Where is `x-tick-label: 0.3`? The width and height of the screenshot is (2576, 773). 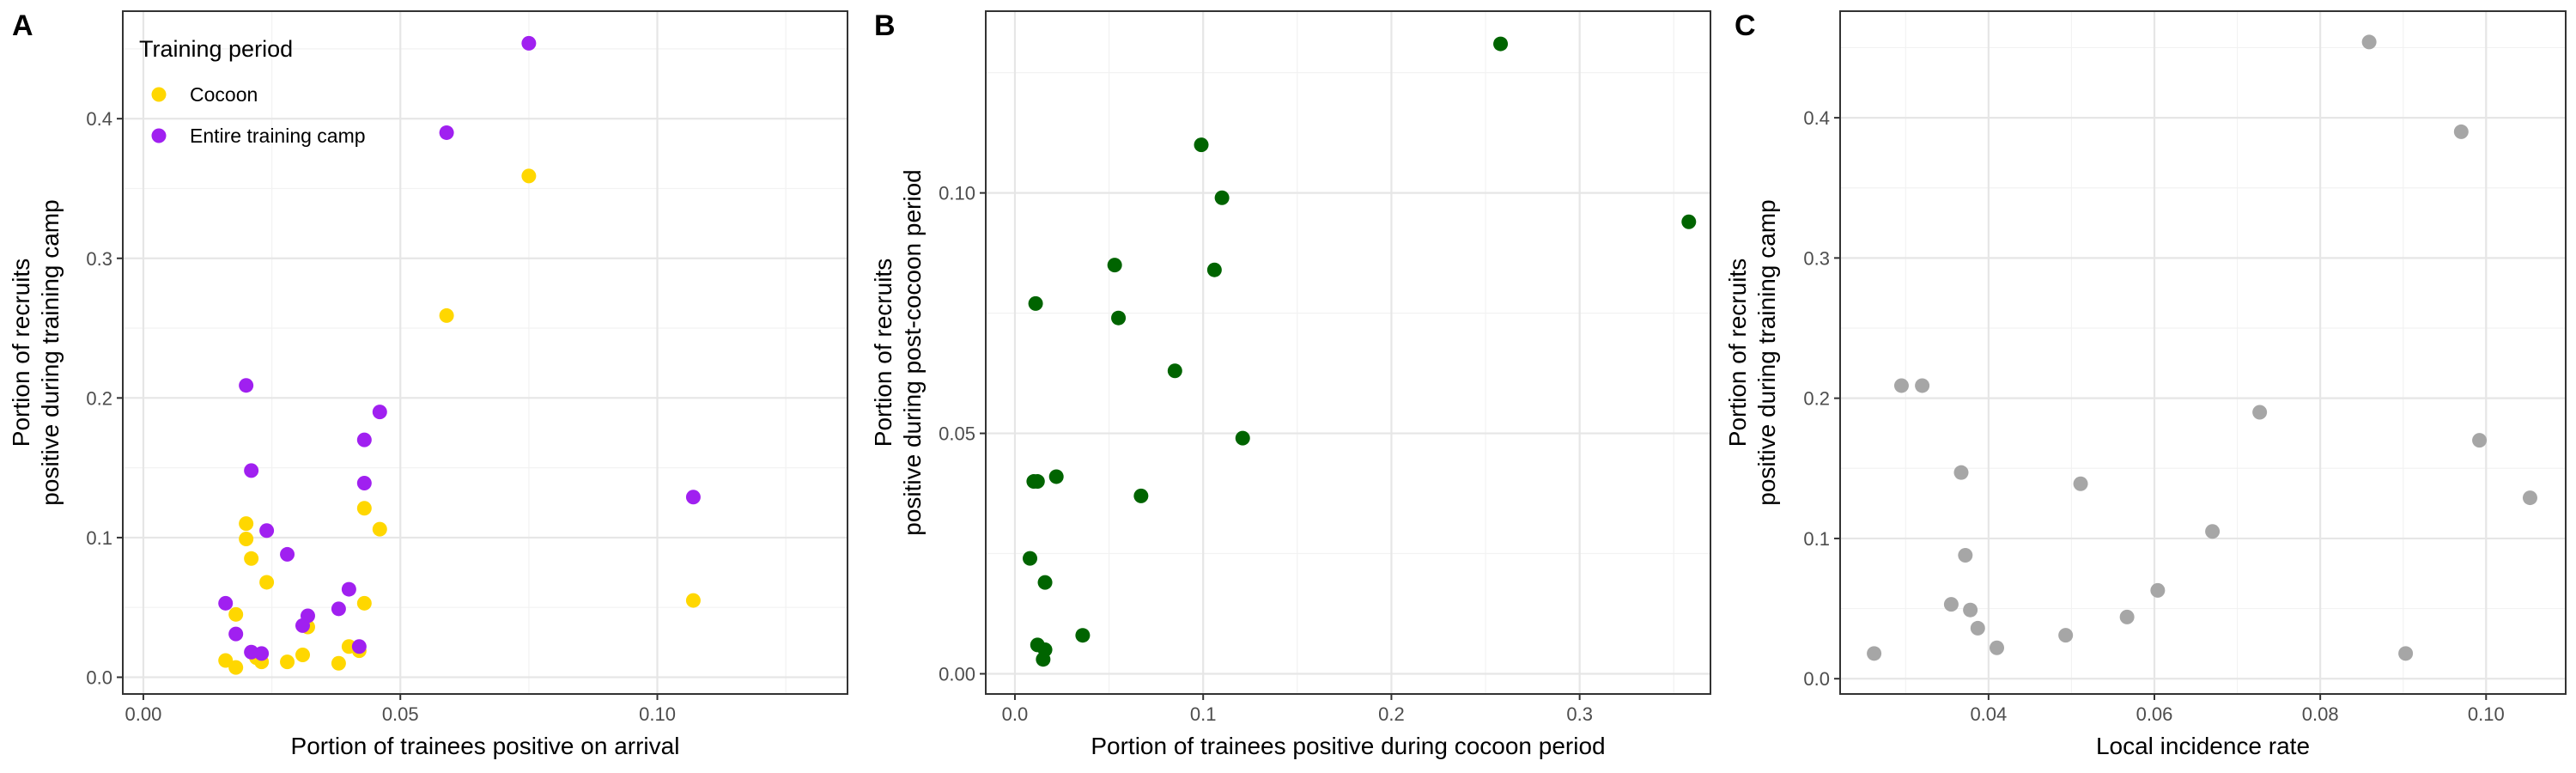 x-tick-label: 0.3 is located at coordinates (1579, 714).